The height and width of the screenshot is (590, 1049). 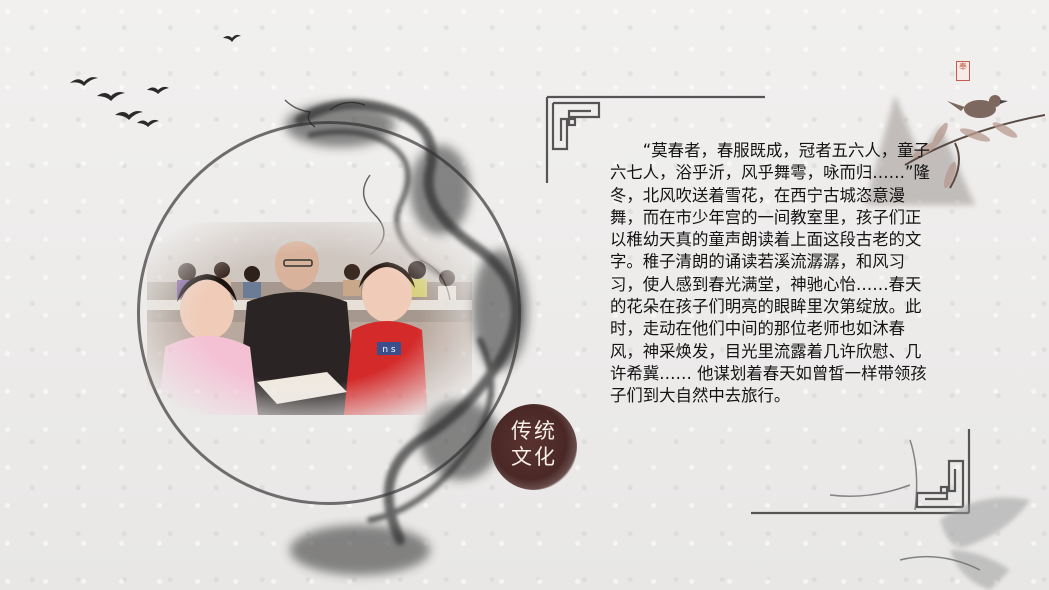 I want to click on flying-birds-illustration, so click(x=155, y=80).